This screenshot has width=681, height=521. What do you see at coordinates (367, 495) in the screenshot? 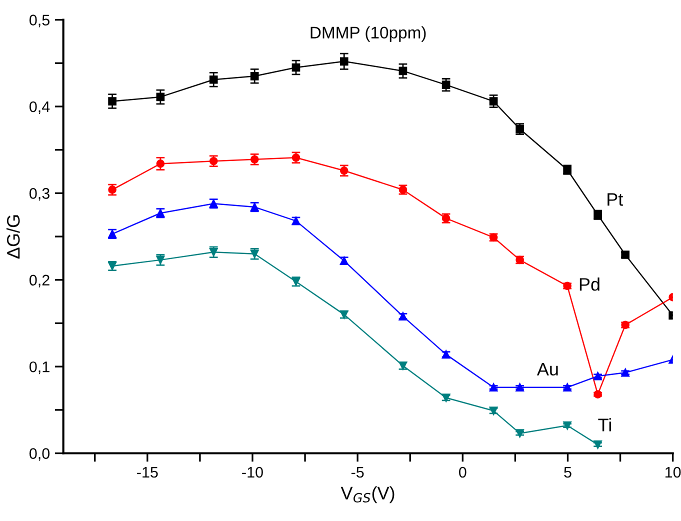
I see `x-axis-title: V$_{GS}$(V)` at bounding box center [367, 495].